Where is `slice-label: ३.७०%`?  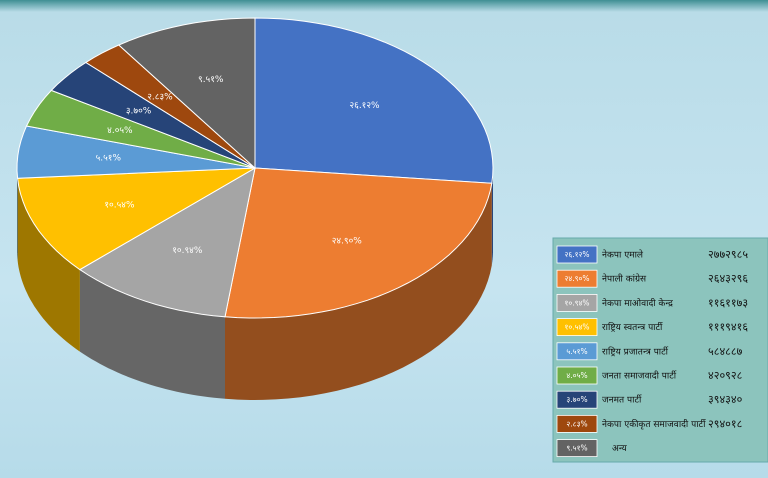
slice-label: ३.७०% is located at coordinates (139, 111).